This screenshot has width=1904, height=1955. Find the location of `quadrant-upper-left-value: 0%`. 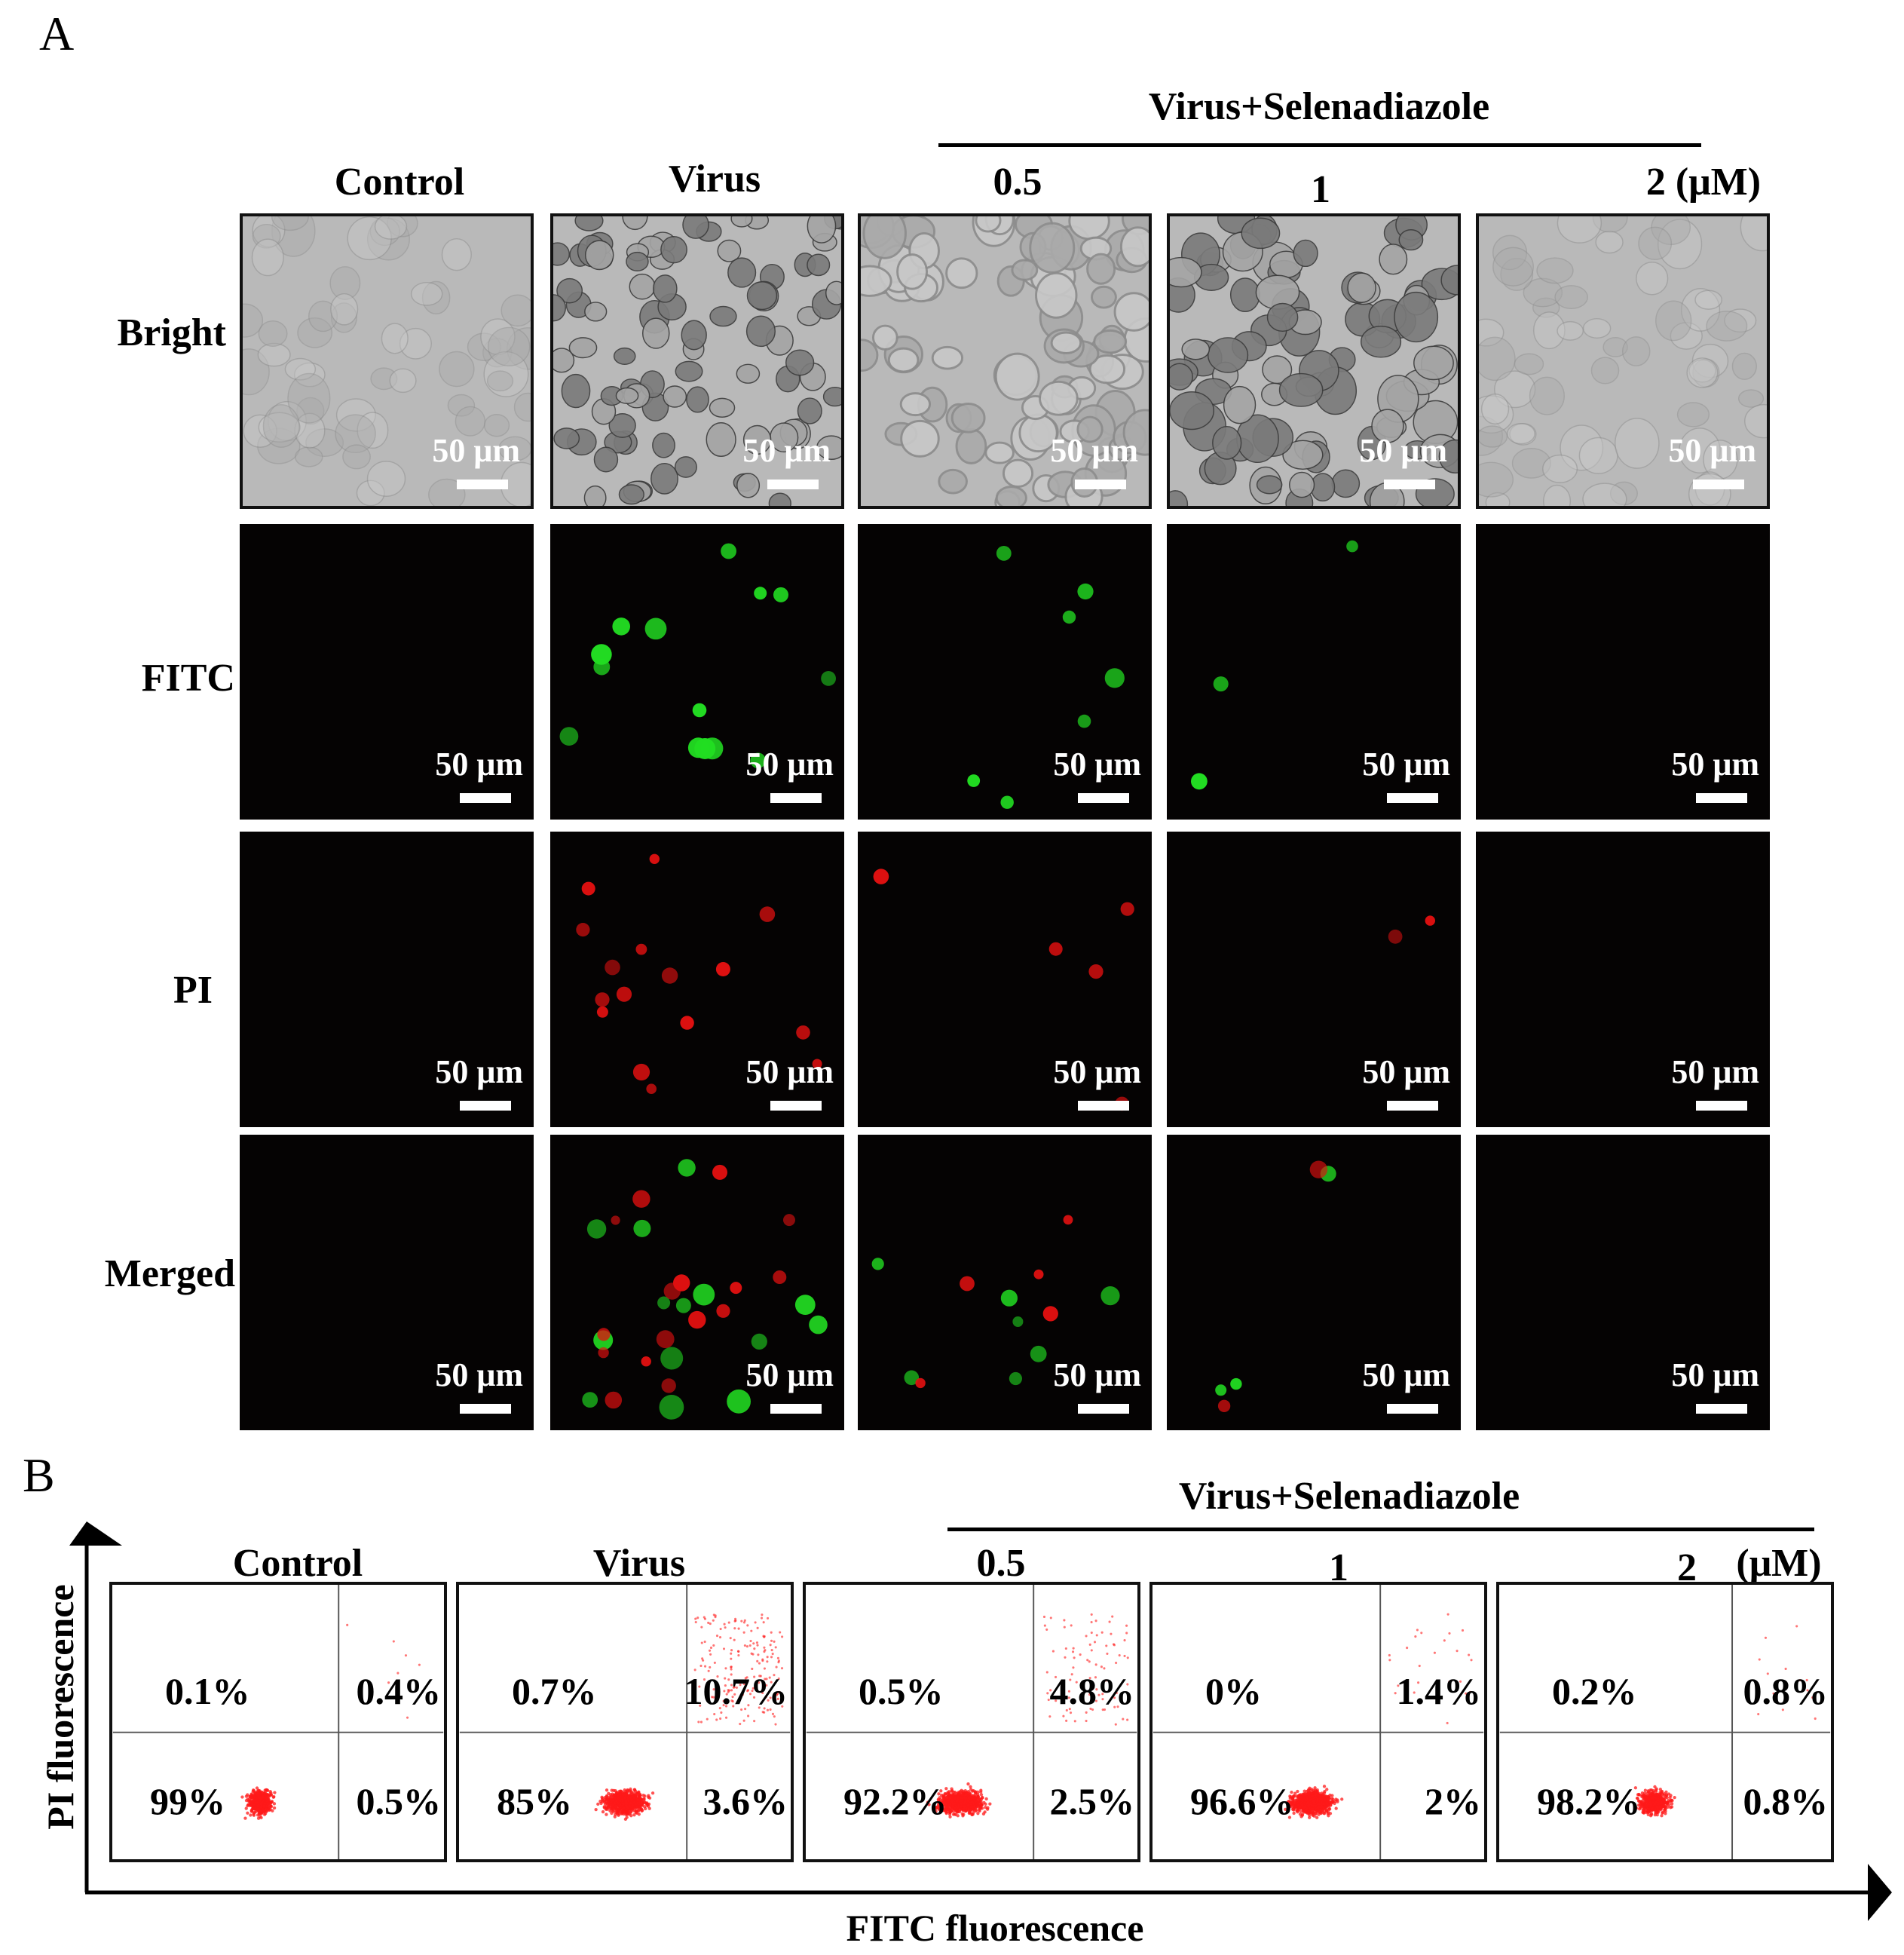

quadrant-upper-left-value: 0% is located at coordinates (1233, 1691).